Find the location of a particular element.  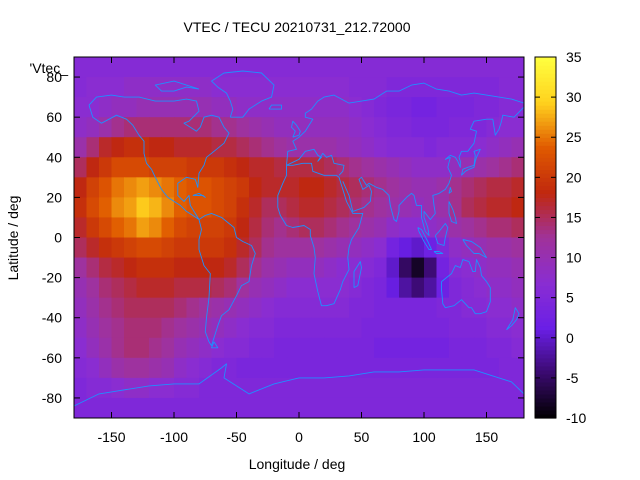

x-tick-label: -50 is located at coordinates (236, 437).